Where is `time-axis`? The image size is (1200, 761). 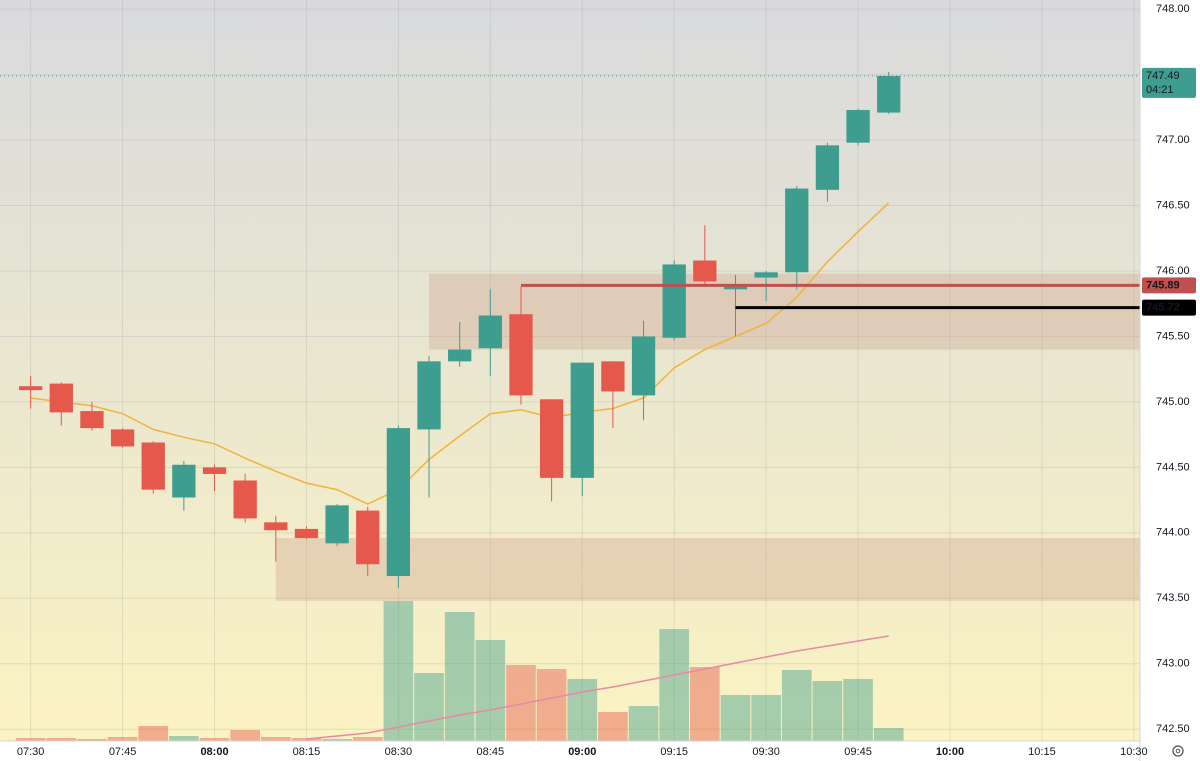 time-axis is located at coordinates (570, 751).